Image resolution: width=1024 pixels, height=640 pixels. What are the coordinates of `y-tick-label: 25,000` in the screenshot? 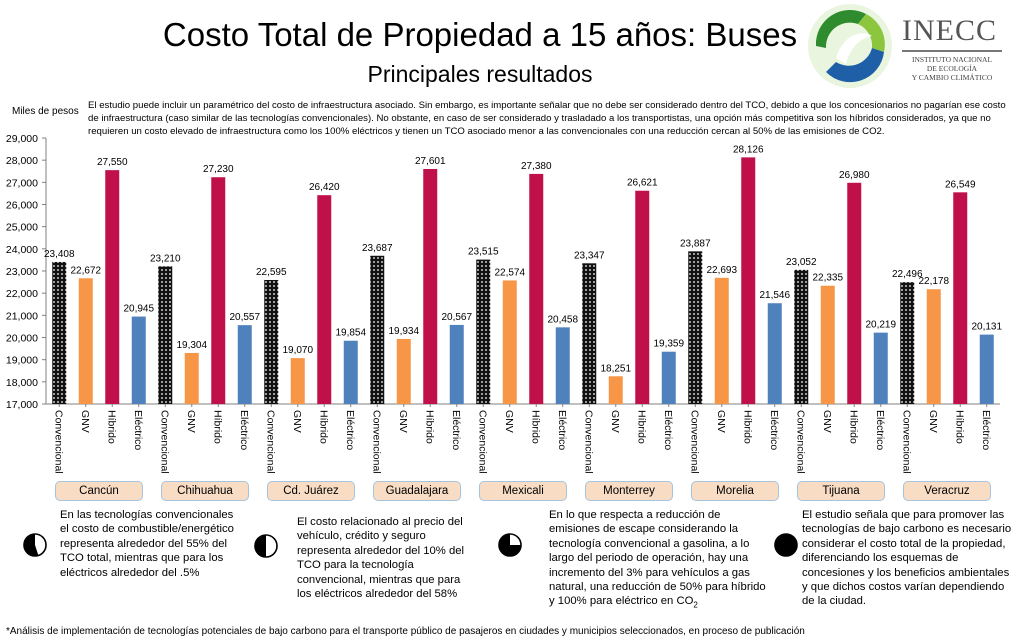 It's located at (22, 228).